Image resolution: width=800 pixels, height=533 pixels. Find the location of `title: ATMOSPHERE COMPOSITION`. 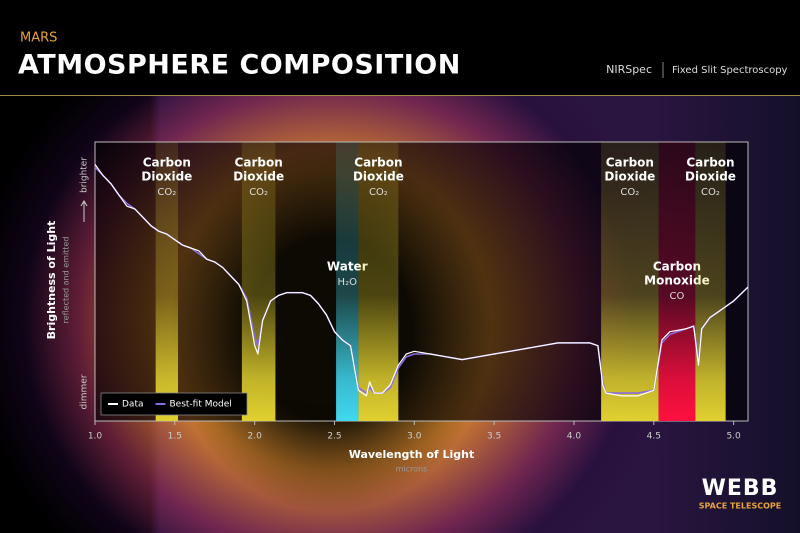

title: ATMOSPHERE COMPOSITION is located at coordinates (239, 65).